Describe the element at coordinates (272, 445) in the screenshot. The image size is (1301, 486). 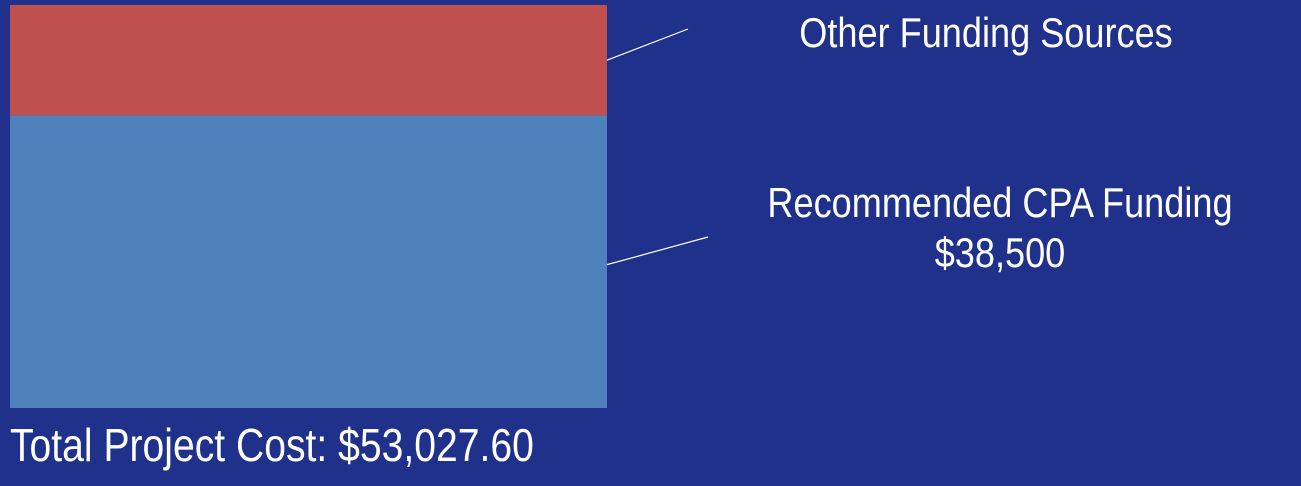
I see `total-project-cost: Total Project Cost: $53,027.60` at that location.